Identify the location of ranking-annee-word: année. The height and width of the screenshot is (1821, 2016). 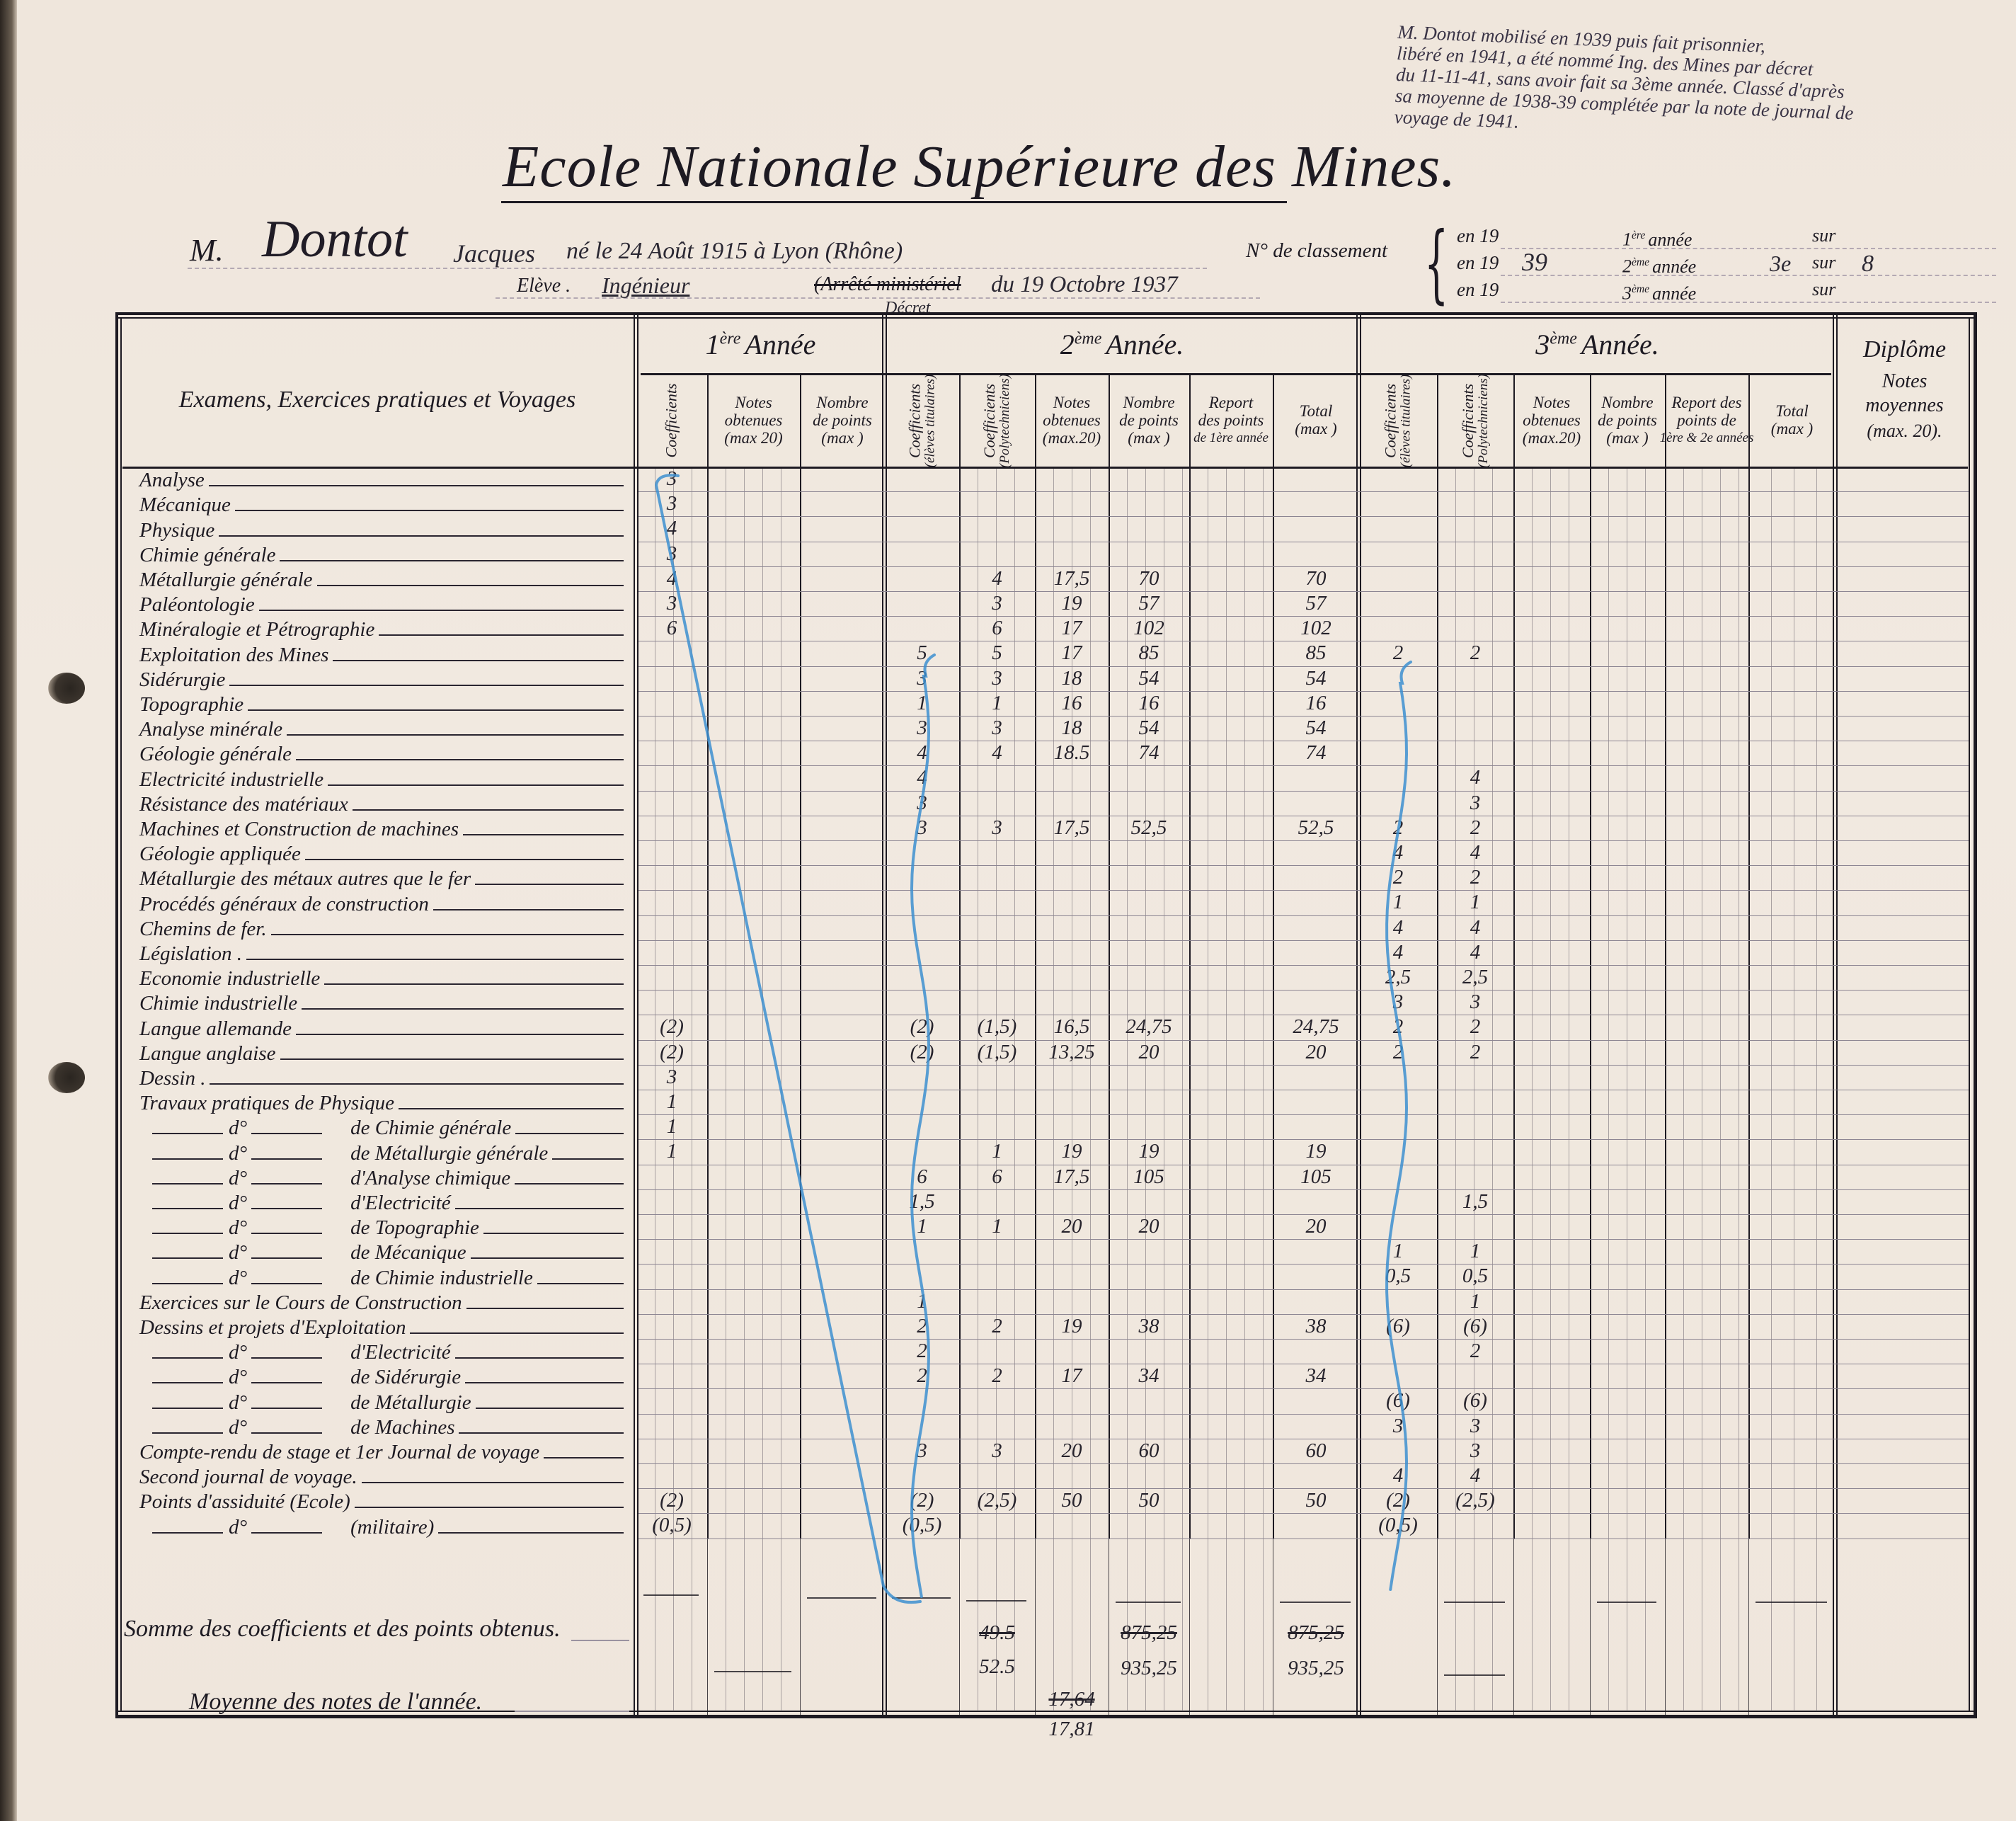
(1671, 239).